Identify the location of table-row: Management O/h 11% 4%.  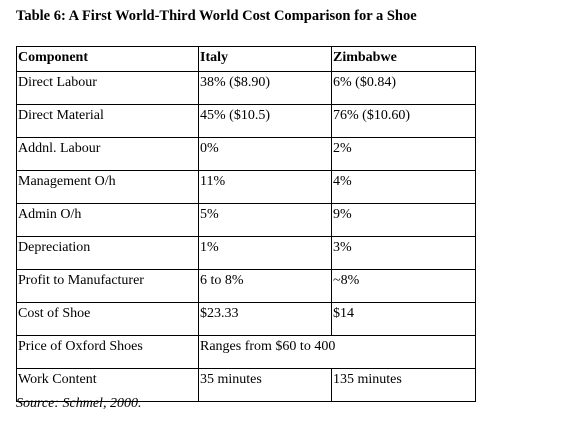
(246, 187).